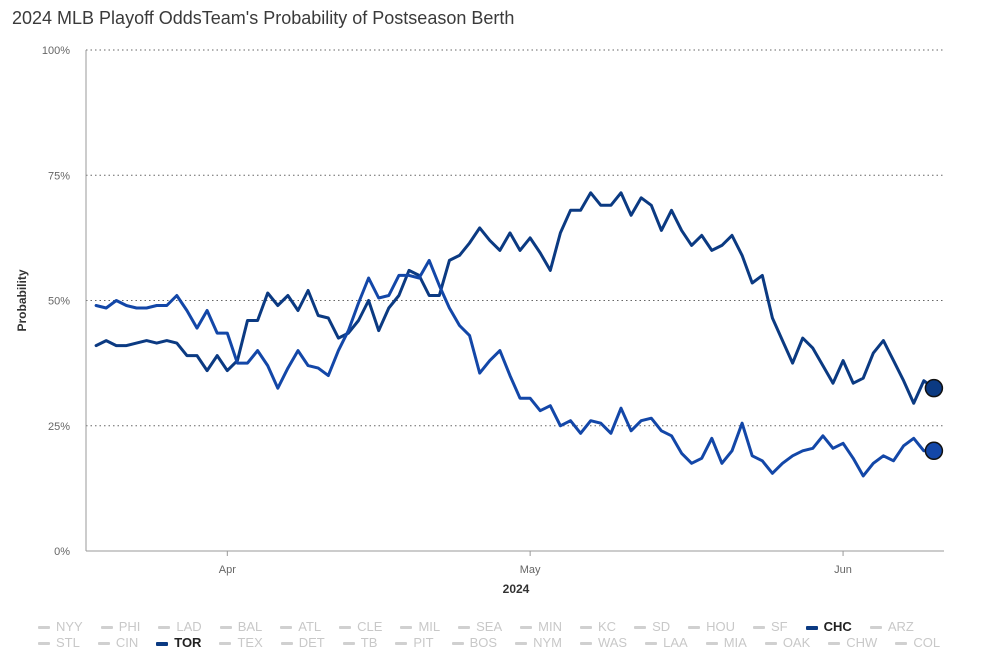 The image size is (1000, 667). What do you see at coordinates (59, 176) in the screenshot?
I see `y-tick-label: 75%` at bounding box center [59, 176].